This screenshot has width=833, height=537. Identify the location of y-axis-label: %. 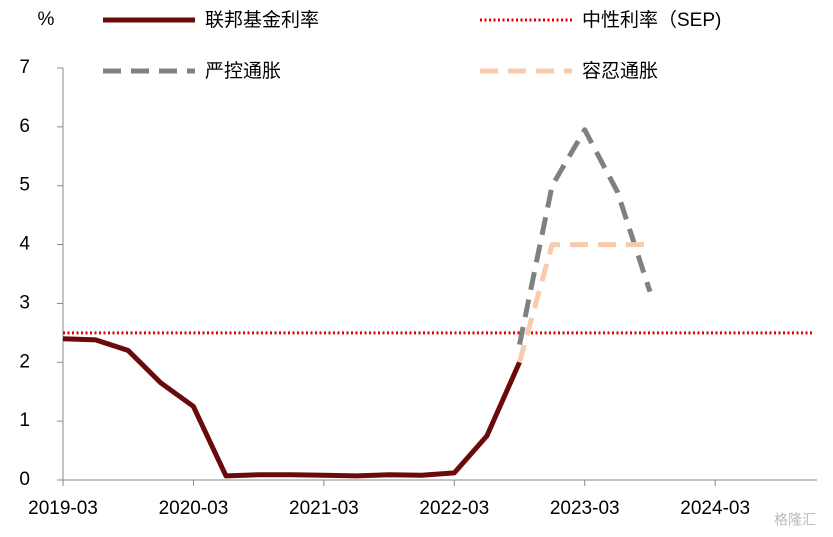
(46, 19).